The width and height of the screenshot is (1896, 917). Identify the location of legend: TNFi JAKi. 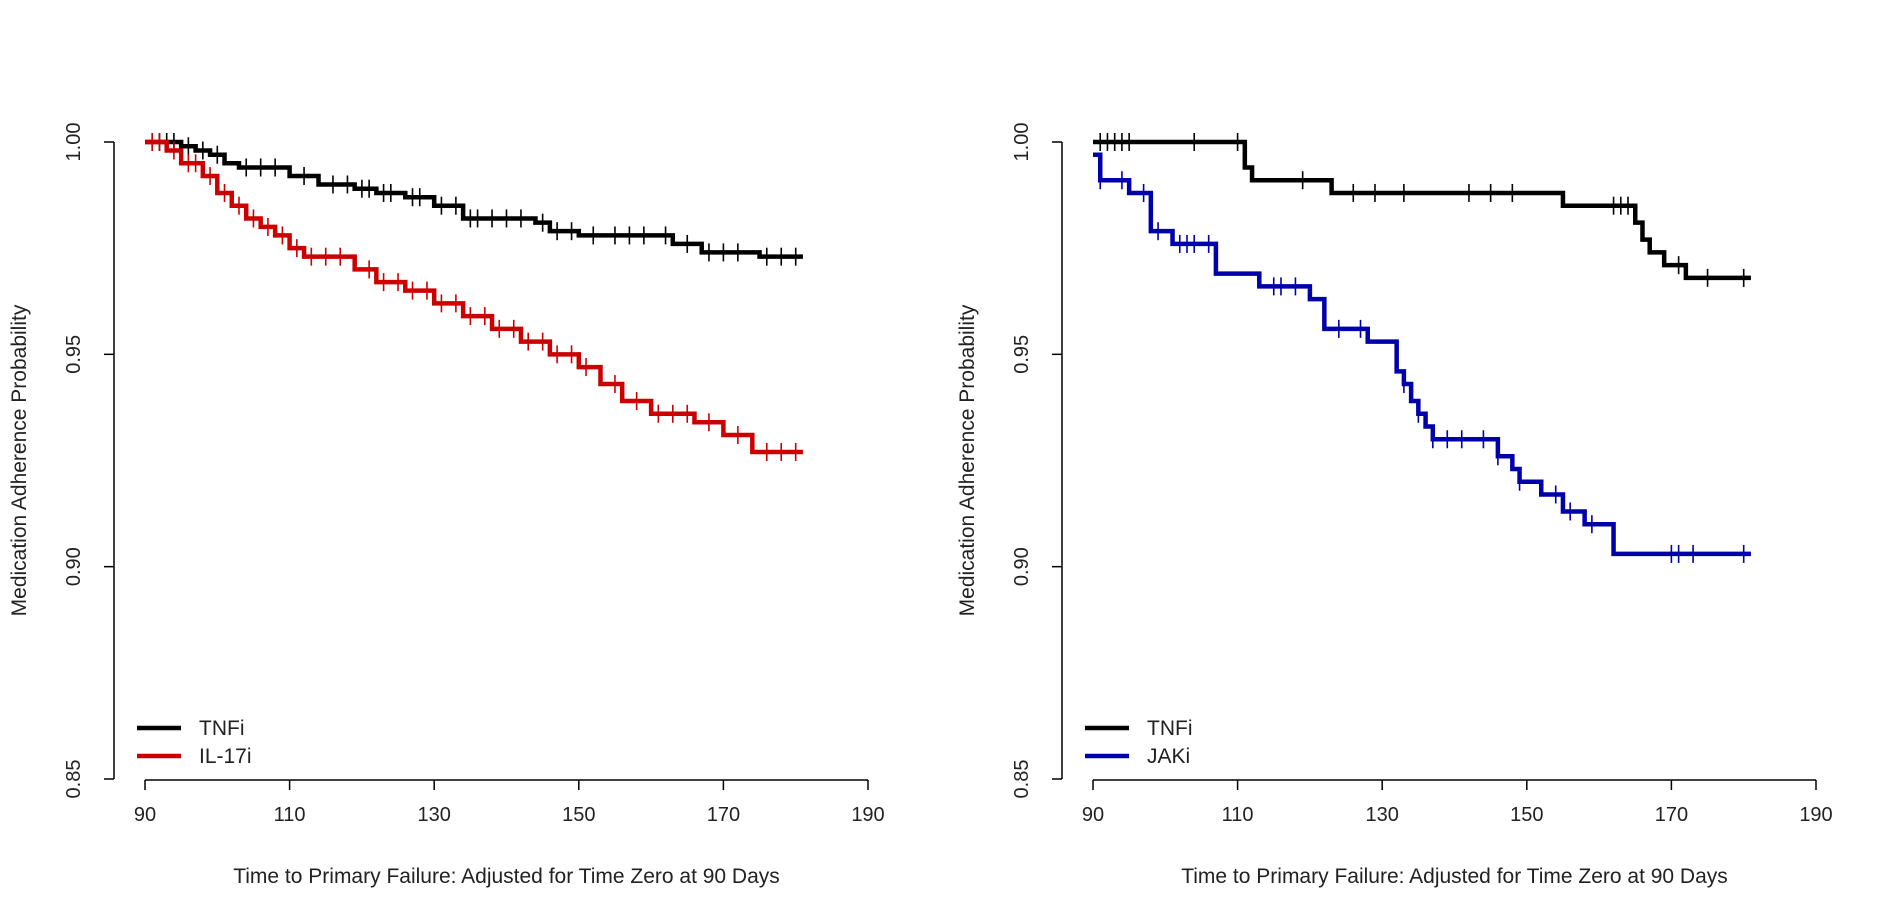
(1139, 742).